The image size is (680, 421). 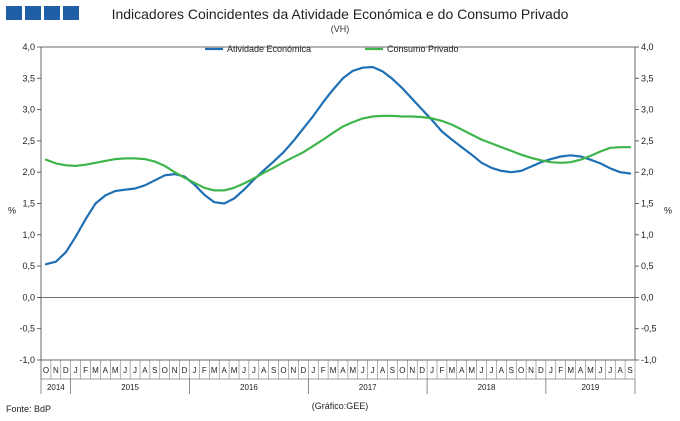 I want to click on y-tick-label-left: -0,5, so click(x=27, y=329).